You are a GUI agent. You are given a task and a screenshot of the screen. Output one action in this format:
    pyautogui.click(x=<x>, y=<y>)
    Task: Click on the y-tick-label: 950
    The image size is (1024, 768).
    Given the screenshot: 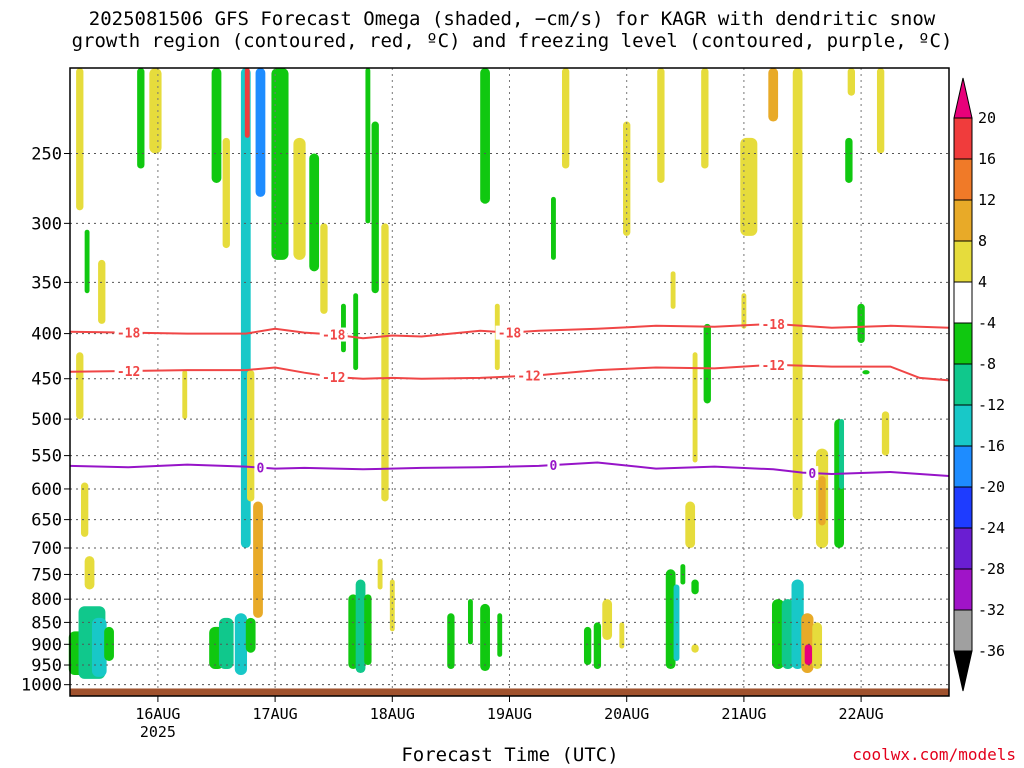 What is the action you would take?
    pyautogui.click(x=46, y=666)
    